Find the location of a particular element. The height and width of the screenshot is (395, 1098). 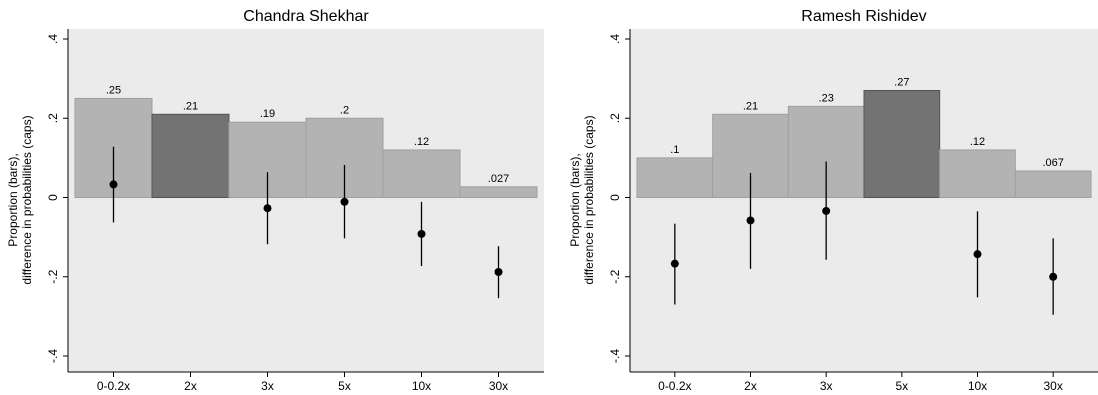

bar-value-label: .27 is located at coordinates (901, 83).